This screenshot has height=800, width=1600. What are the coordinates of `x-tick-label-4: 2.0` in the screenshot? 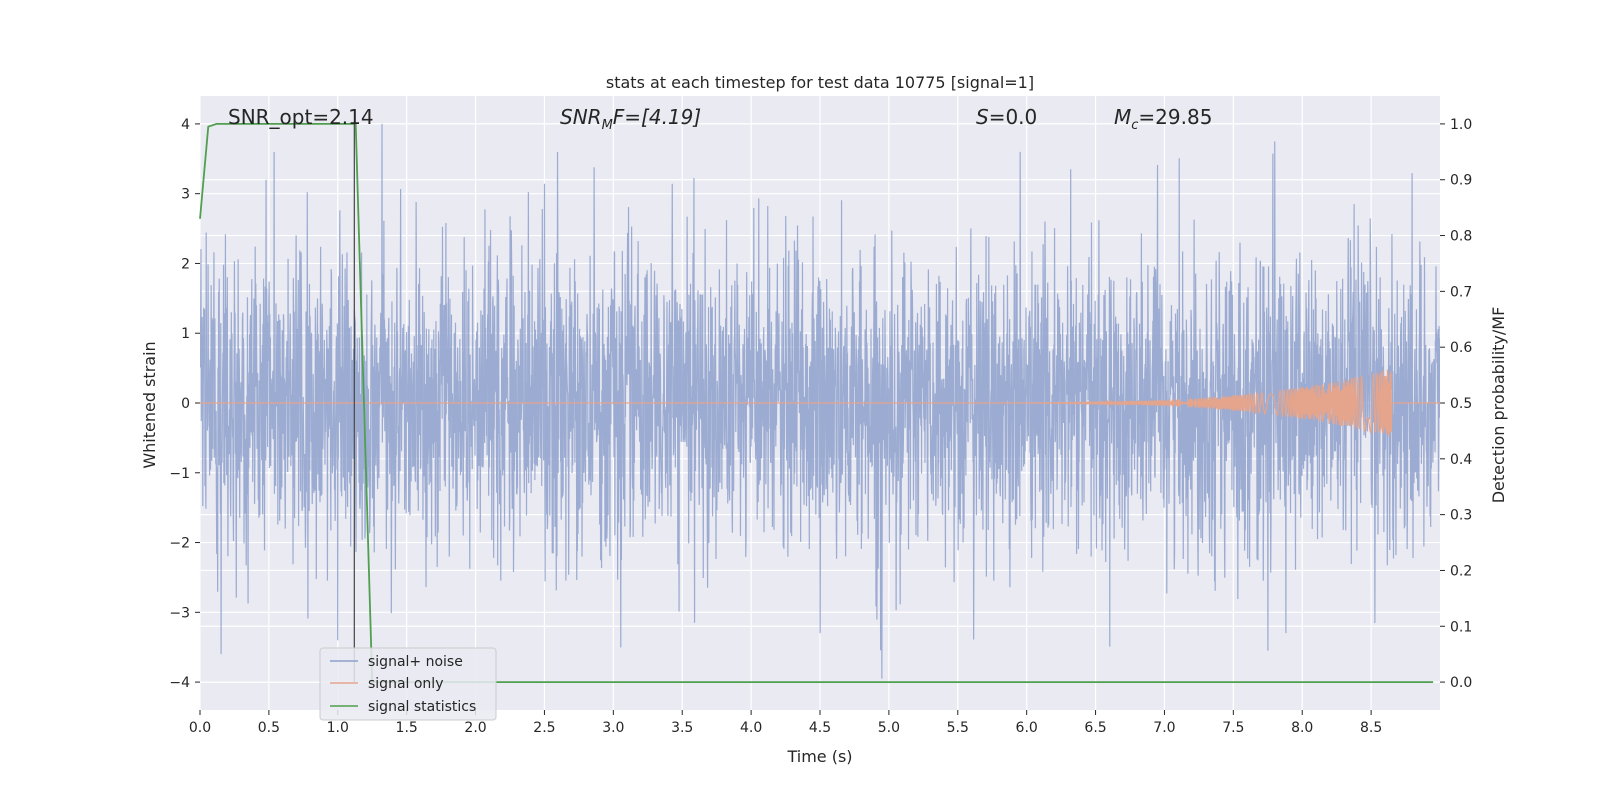 It's located at (475, 728).